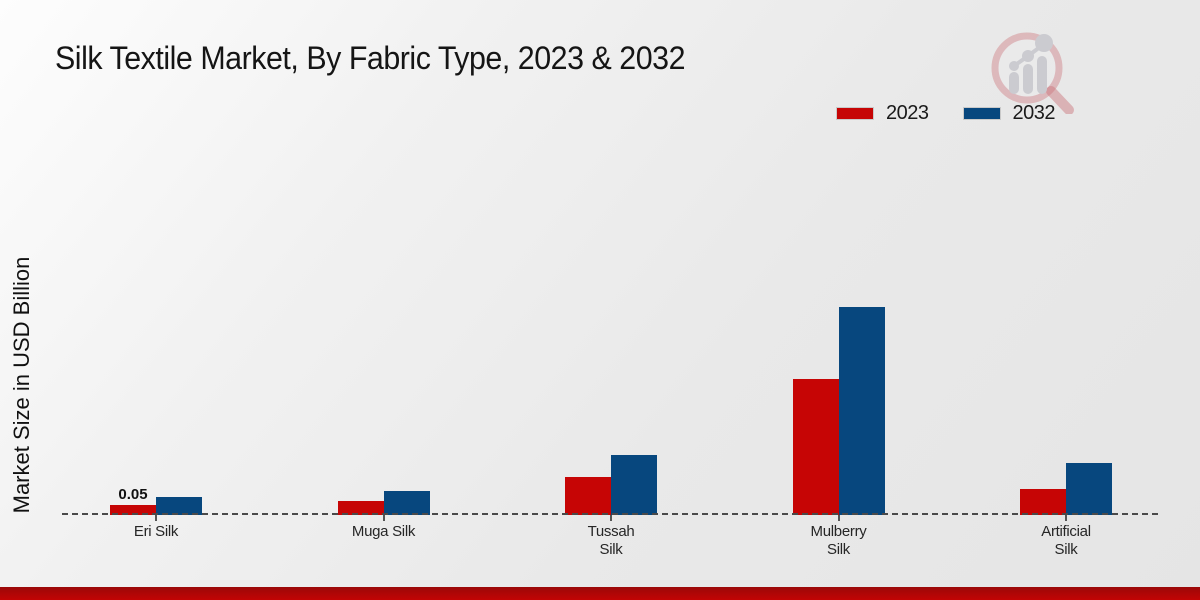  Describe the element at coordinates (634, 485) in the screenshot. I see `bar-2032-tussah-silk` at that location.